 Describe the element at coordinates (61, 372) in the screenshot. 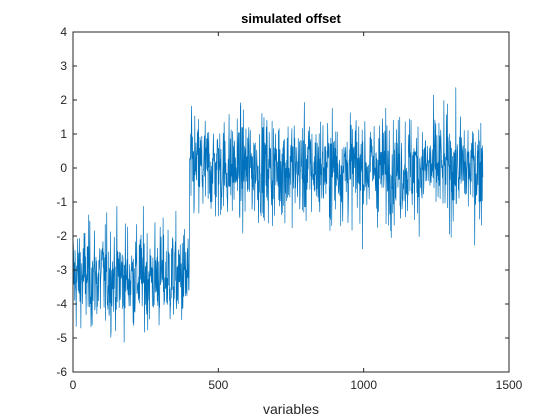

I see `y-tick-label: -6` at that location.